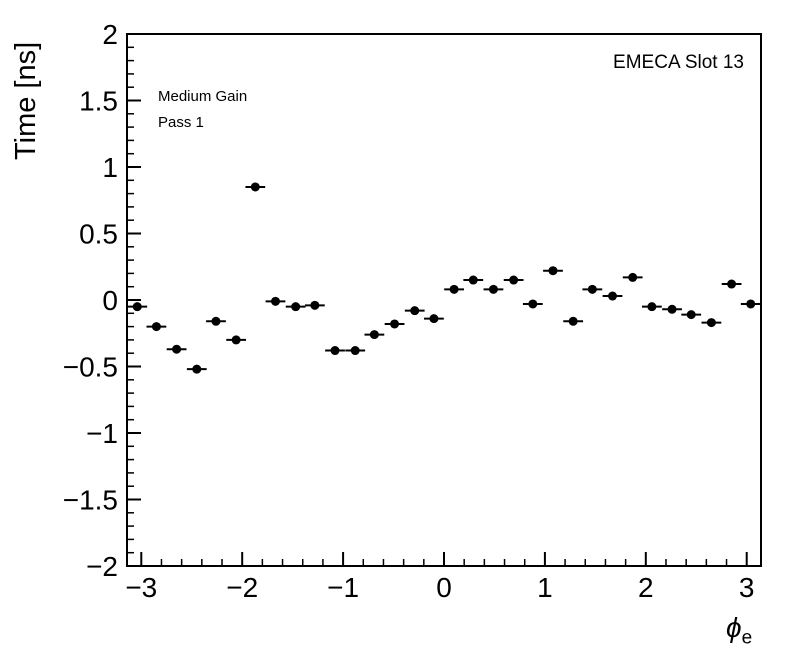 This screenshot has height=672, width=796. What do you see at coordinates (90, 500) in the screenshot?
I see `svg-text: −1.5` at bounding box center [90, 500].